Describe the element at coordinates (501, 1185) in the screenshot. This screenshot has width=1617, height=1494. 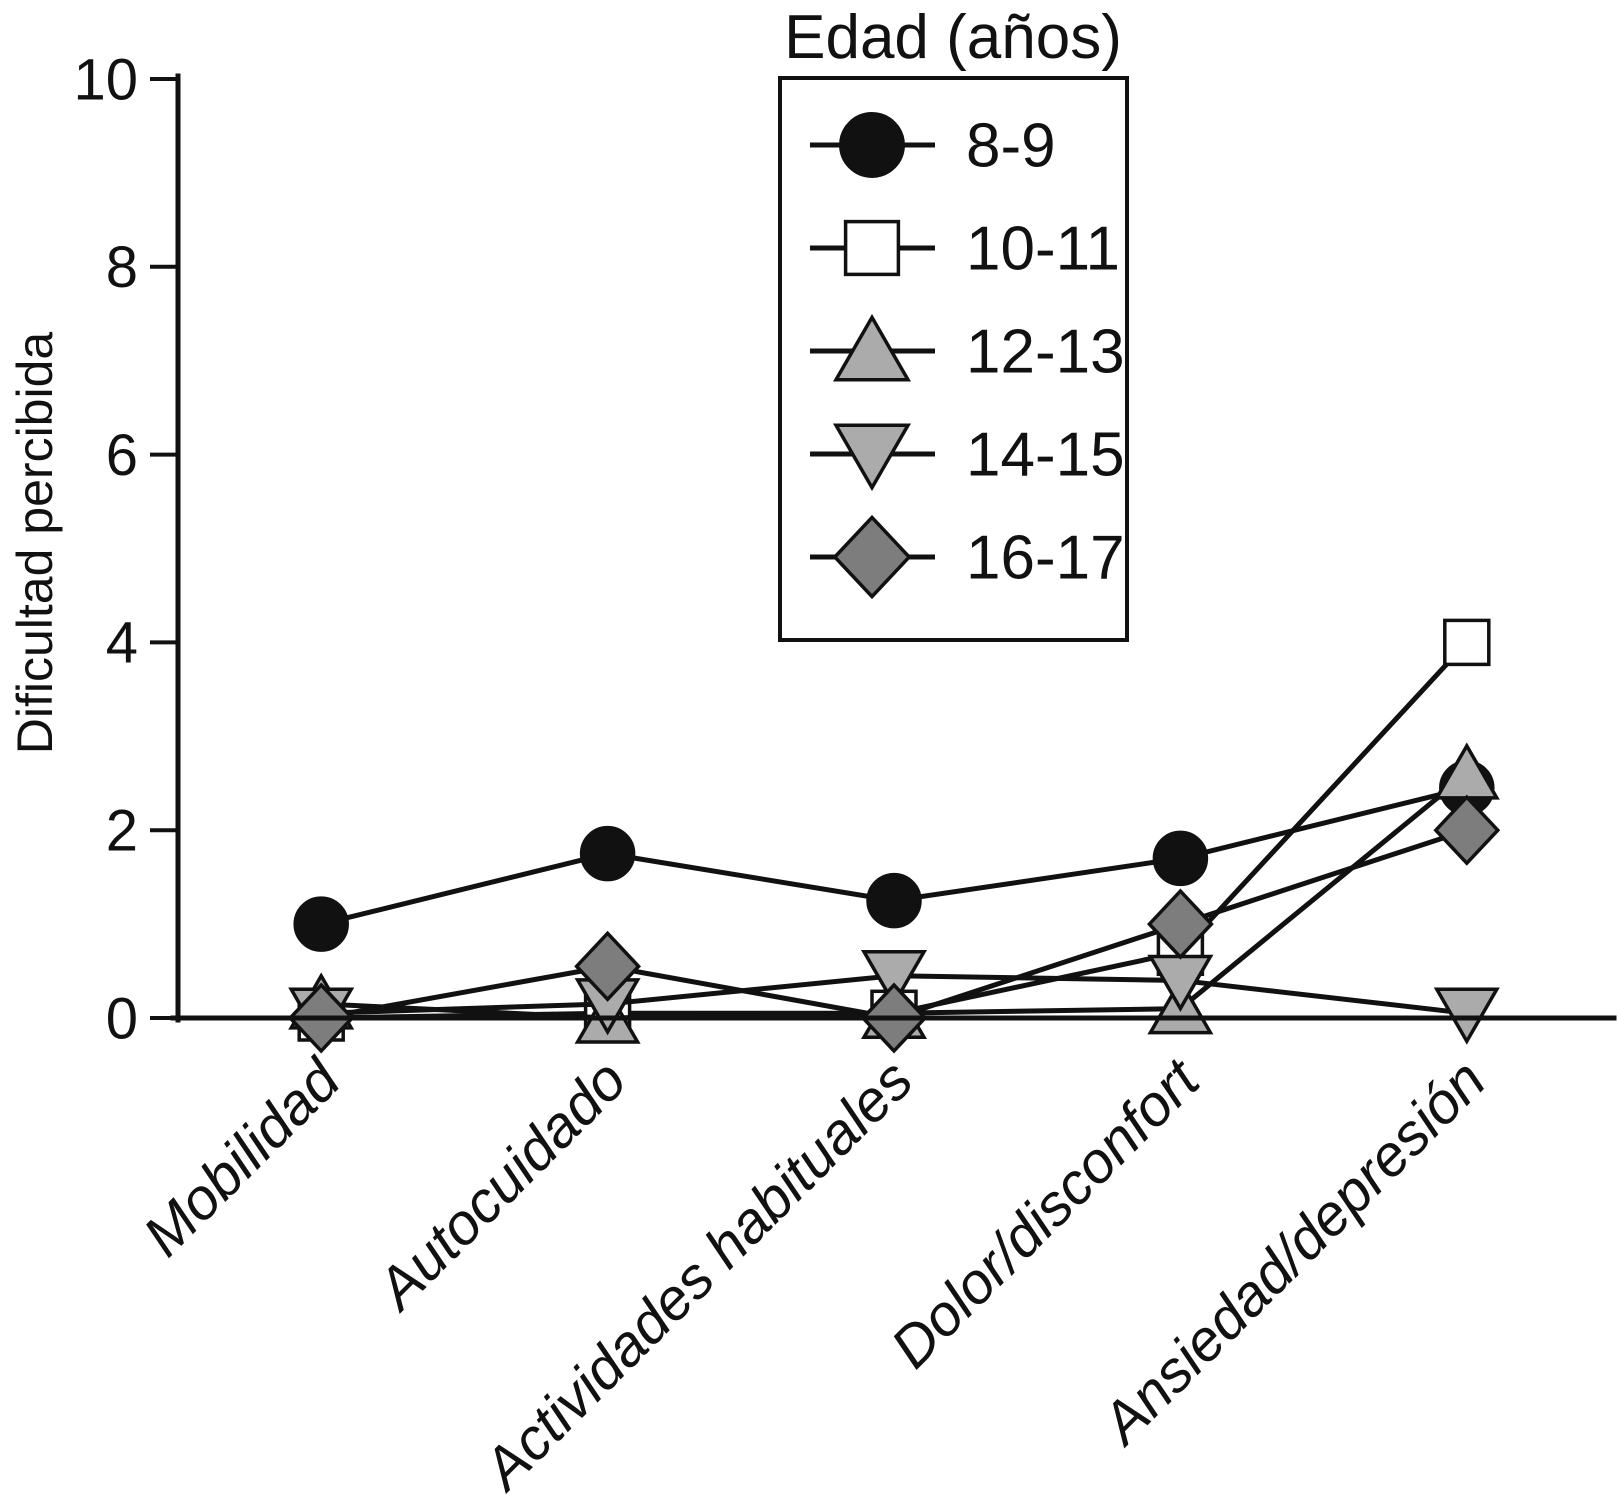
I see `x-category-label: Autocuidado` at that location.